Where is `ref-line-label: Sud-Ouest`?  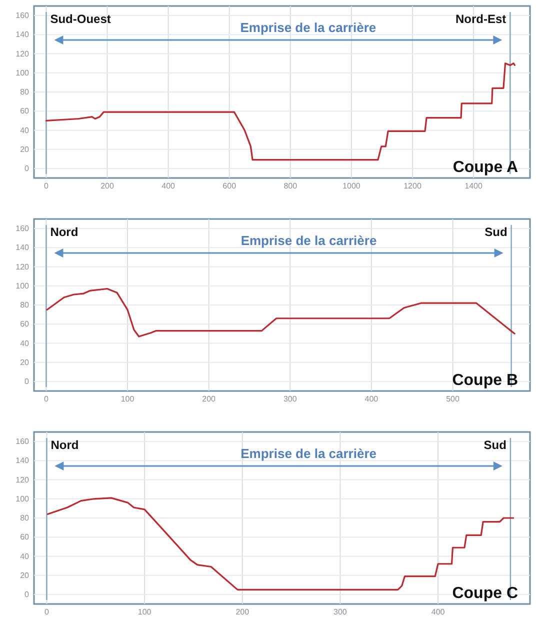
ref-line-label: Sud-Ouest is located at coordinates (80, 19).